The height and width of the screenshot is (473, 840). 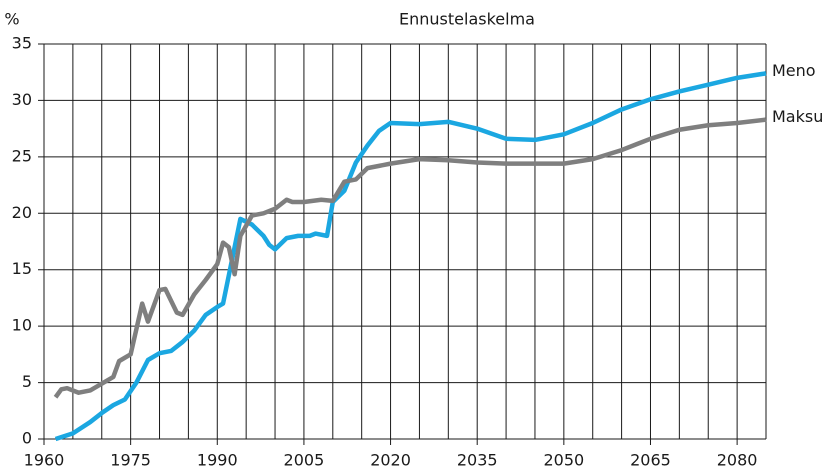 I want to click on x-tick-label: 2065, so click(x=650, y=460).